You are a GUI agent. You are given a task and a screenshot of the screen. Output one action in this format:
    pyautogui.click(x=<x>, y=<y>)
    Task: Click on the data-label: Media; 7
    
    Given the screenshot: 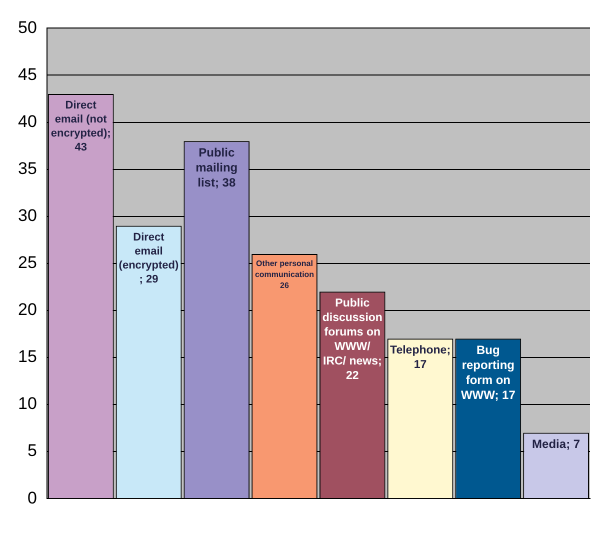 What is the action you would take?
    pyautogui.click(x=556, y=444)
    